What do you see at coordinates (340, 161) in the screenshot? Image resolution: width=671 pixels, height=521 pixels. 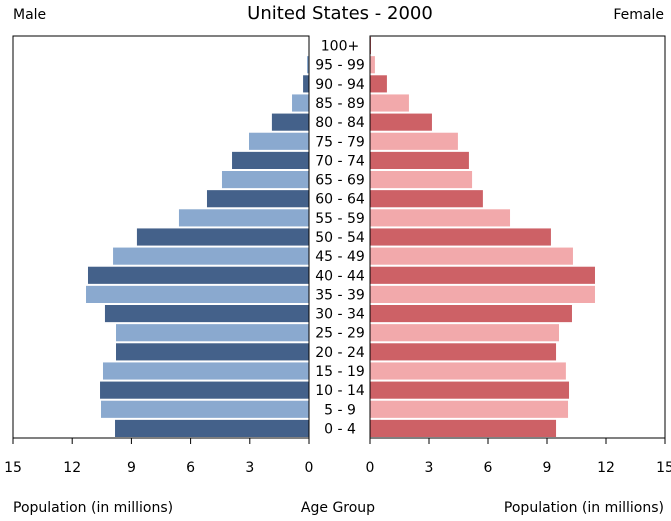 I see `category-label: 70 - 74` at bounding box center [340, 161].